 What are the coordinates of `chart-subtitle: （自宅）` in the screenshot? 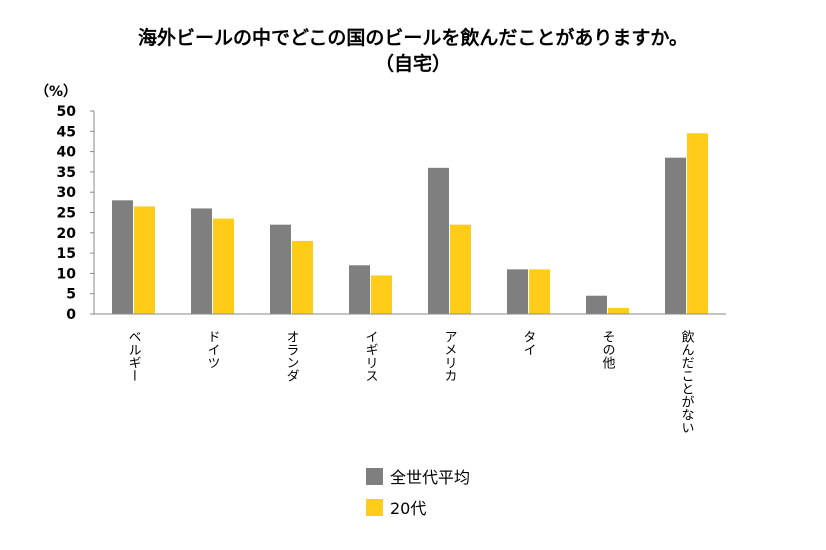 It's located at (413, 63).